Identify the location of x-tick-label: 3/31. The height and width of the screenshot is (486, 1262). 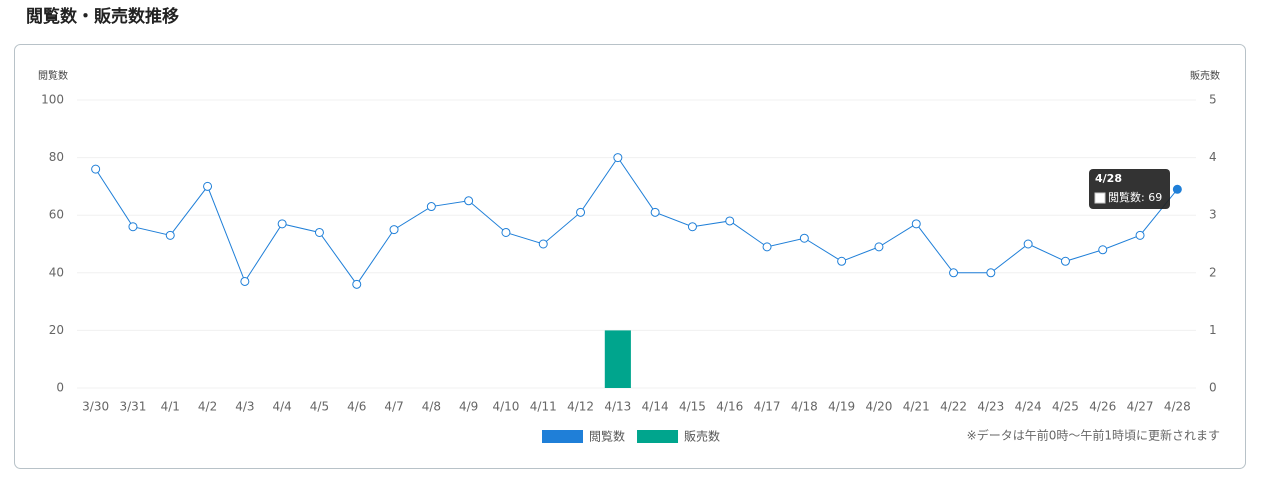
(132, 407).